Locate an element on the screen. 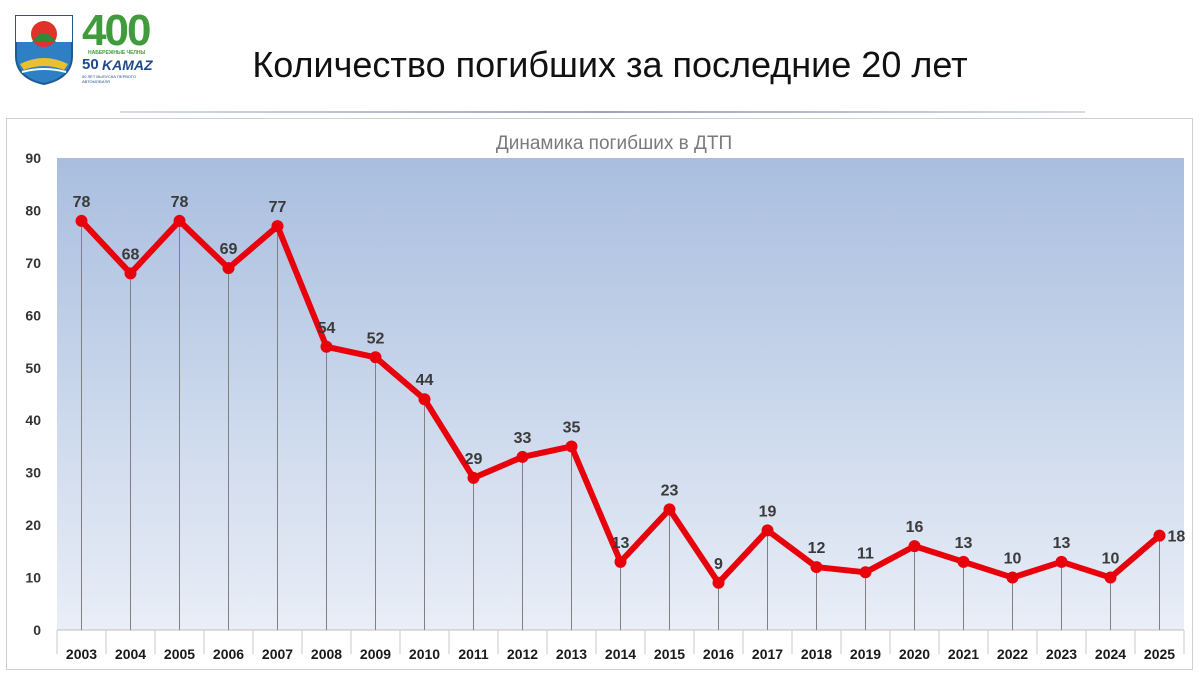 The height and width of the screenshot is (675, 1200). data-label: 11 is located at coordinates (865, 553).